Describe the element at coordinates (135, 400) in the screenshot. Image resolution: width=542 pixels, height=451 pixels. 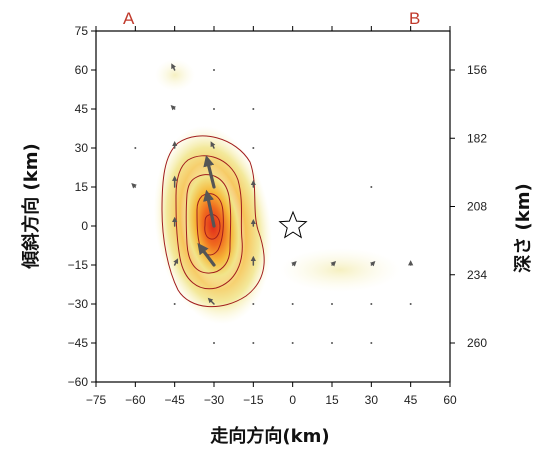
I see `x-tick-label: −60` at that location.